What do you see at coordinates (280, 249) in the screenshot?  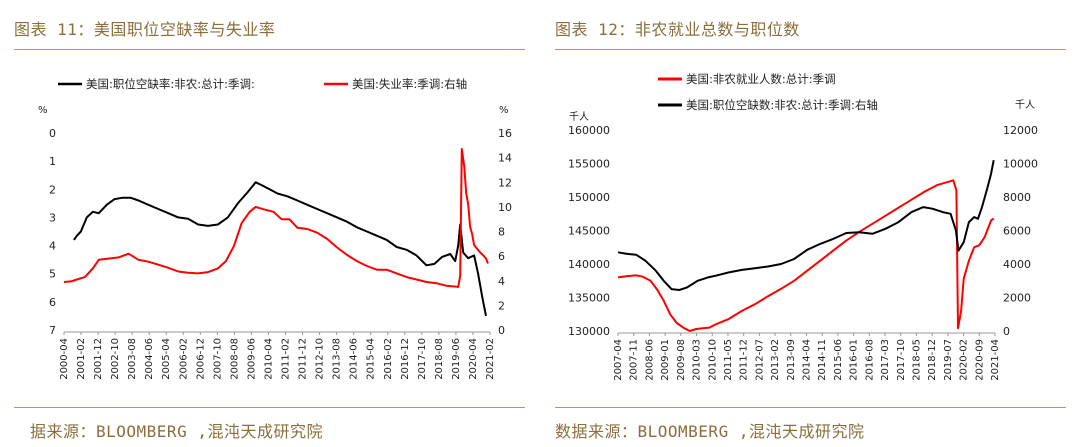 I see `series-line-vacancy-rate` at bounding box center [280, 249].